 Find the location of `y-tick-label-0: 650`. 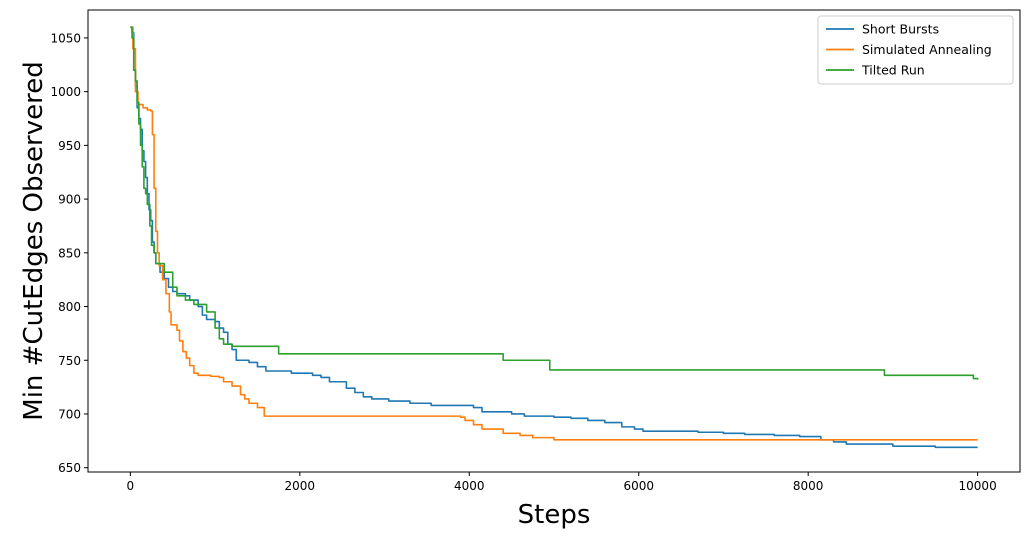

y-tick-label-0: 650 is located at coordinates (69, 468).